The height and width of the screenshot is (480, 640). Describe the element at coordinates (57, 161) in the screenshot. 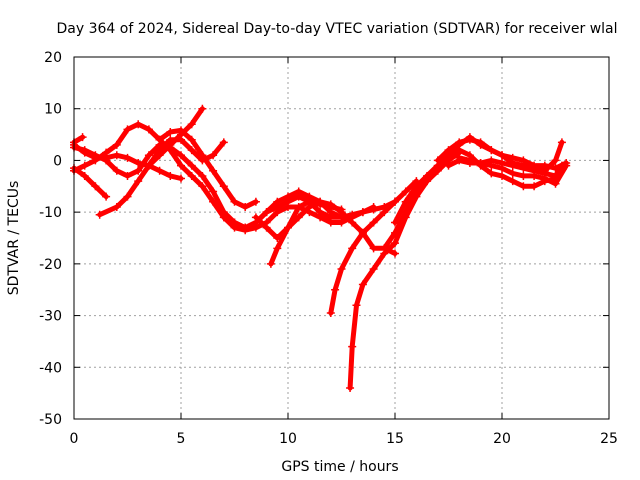

I see `y-tick-label: 0` at that location.